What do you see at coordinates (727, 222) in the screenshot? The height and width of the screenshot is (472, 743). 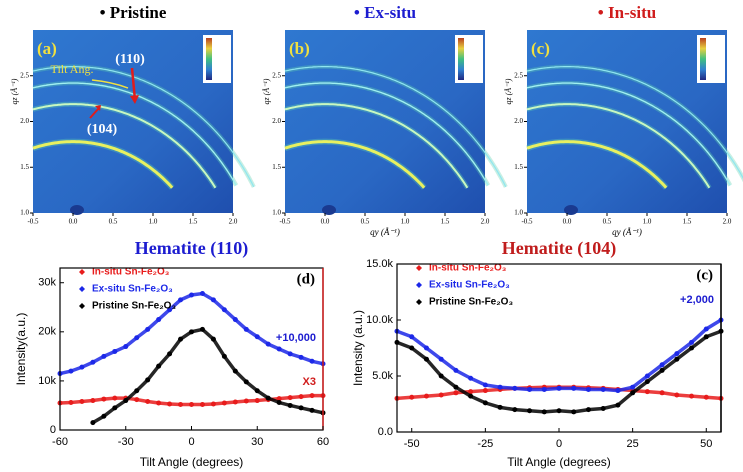 I see `x-tick-label: 2.0` at bounding box center [727, 222].